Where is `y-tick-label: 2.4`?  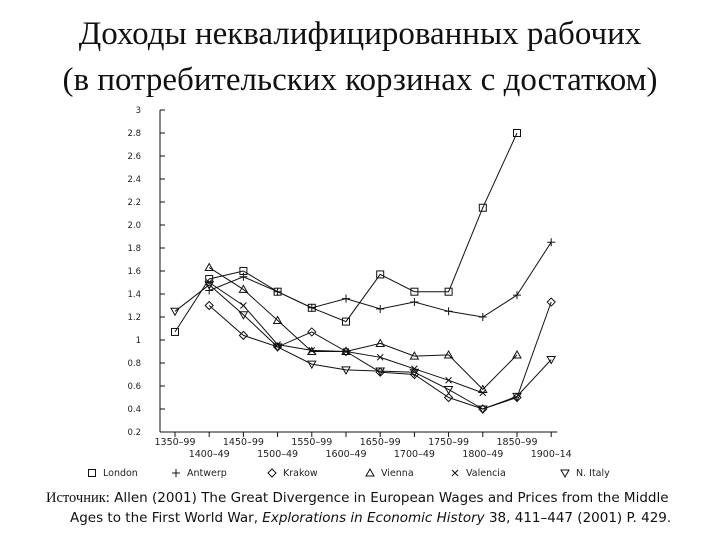
y-tick-label: 2.4 is located at coordinates (134, 180).